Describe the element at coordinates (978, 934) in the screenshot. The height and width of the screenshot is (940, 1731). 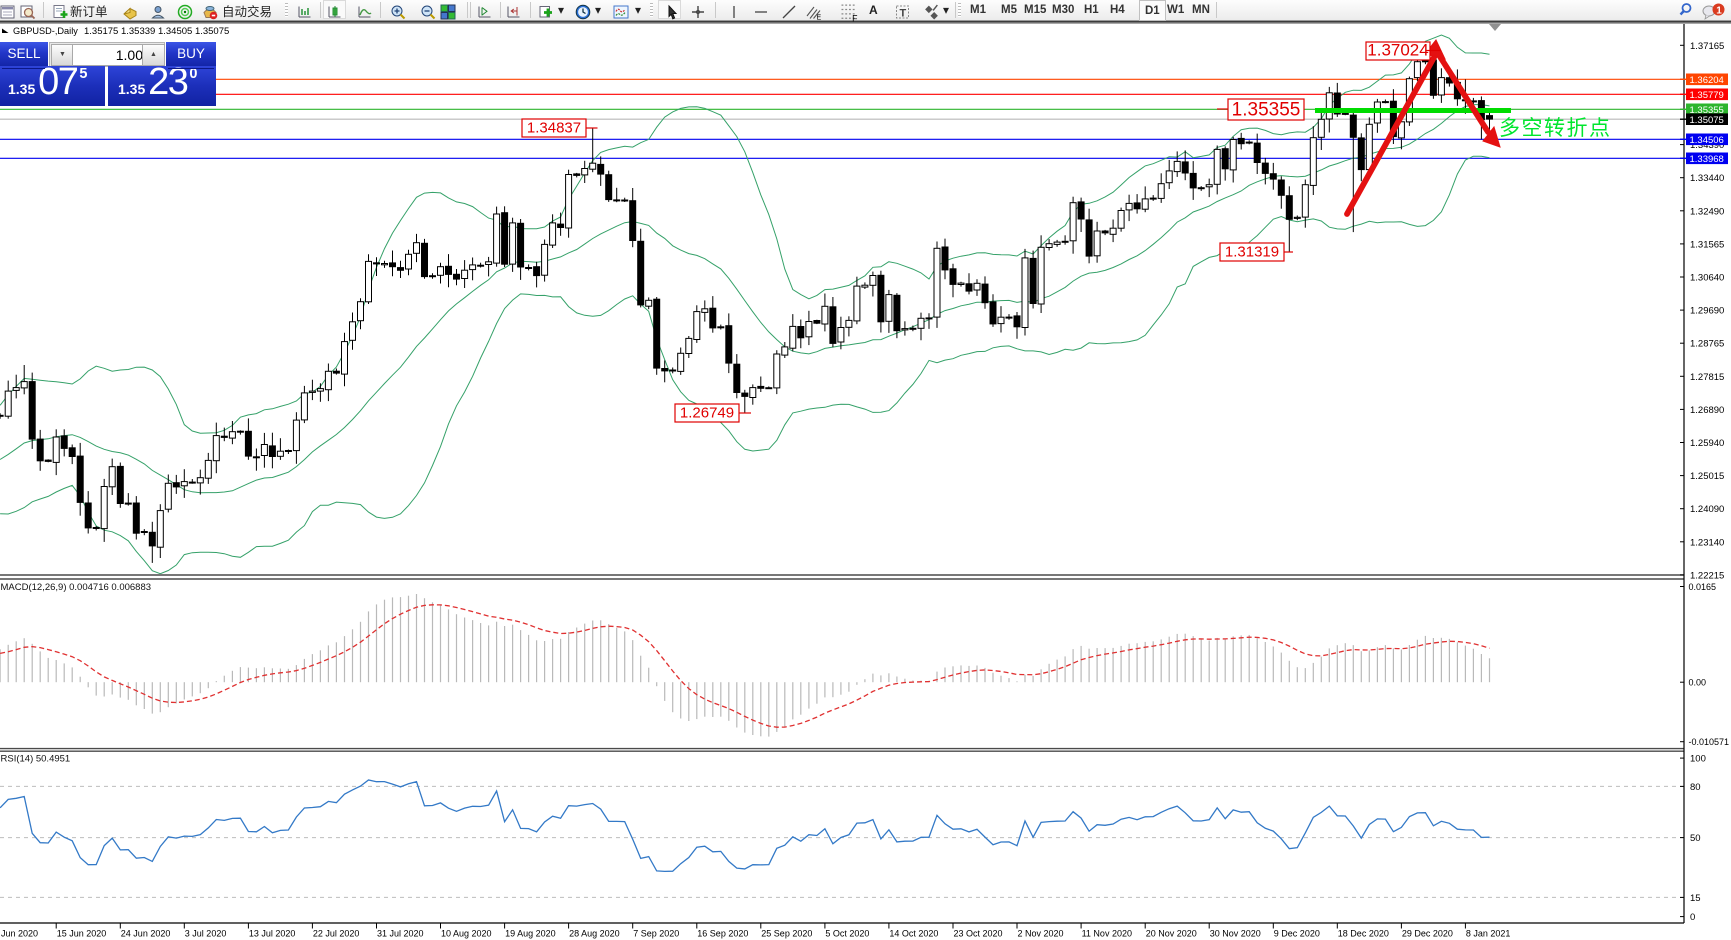
I see `svg-text: 23 Oct 2020` at that location.